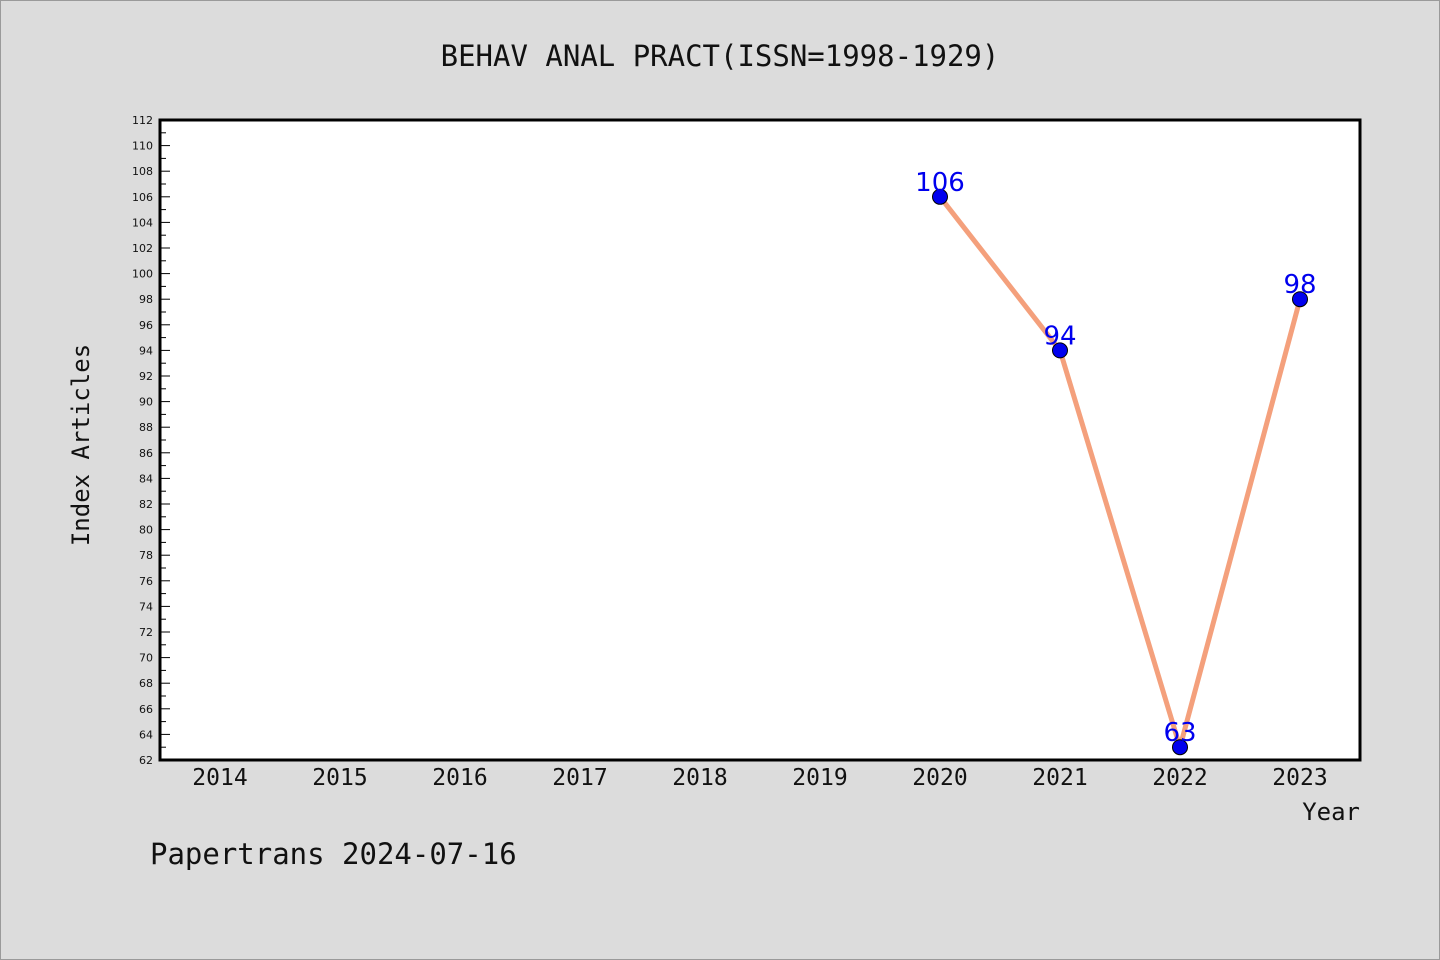 The image size is (1440, 960). What do you see at coordinates (759, 778) in the screenshot?
I see `x-axis: 2014 2015 2016 2017 2018 2019 2020 2021 2022 2023` at bounding box center [759, 778].